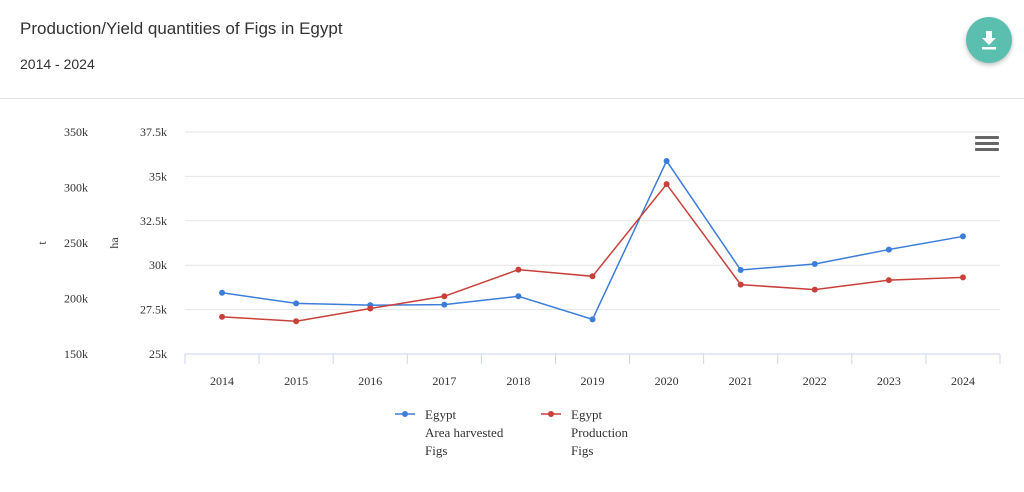  What do you see at coordinates (889, 381) in the screenshot?
I see `x-tick-label: 2023` at bounding box center [889, 381].